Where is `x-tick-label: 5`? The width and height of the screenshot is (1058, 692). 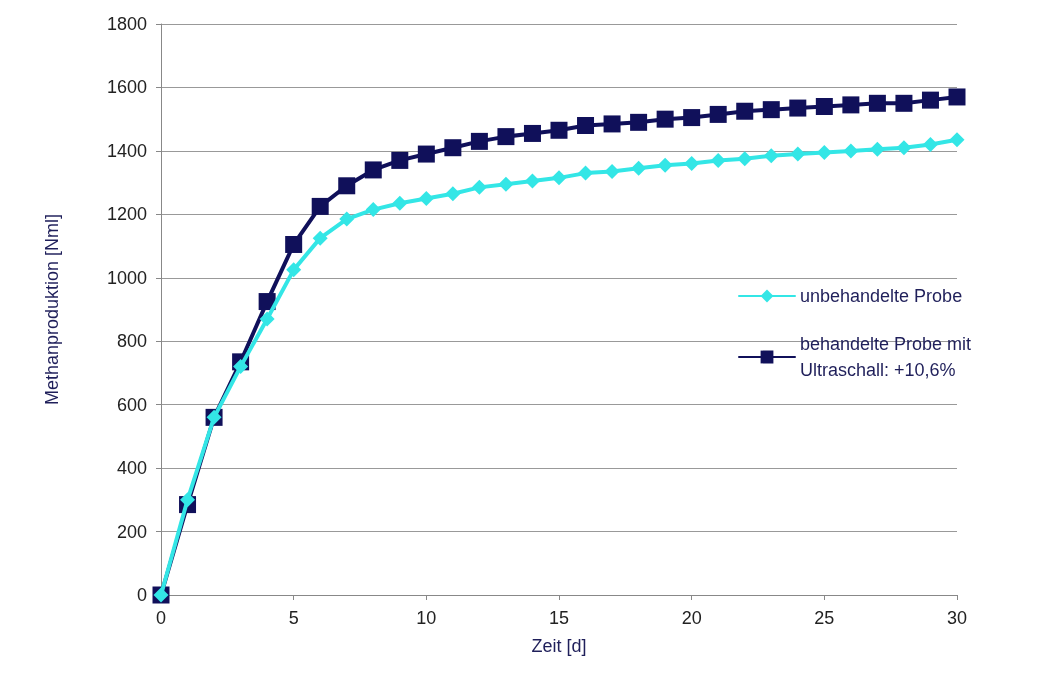
x-tick-label: 5 is located at coordinates (293, 618).